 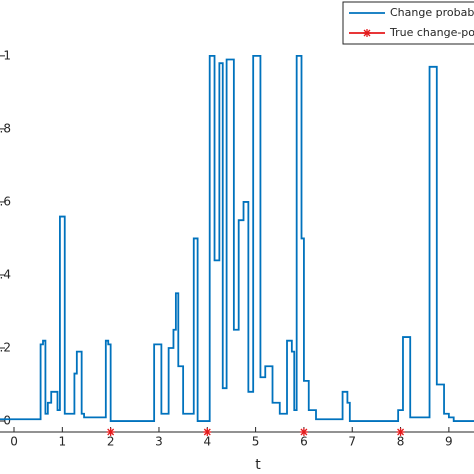 I want to click on y-tick-label: 0.8, so click(x=5, y=128).